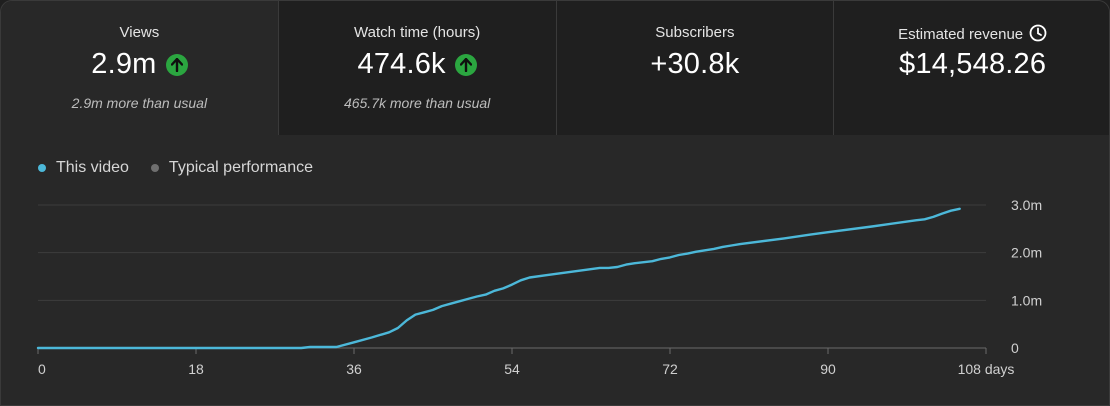 This screenshot has width=1110, height=406. What do you see at coordinates (512, 369) in the screenshot?
I see `x-tick-label: 54` at bounding box center [512, 369].